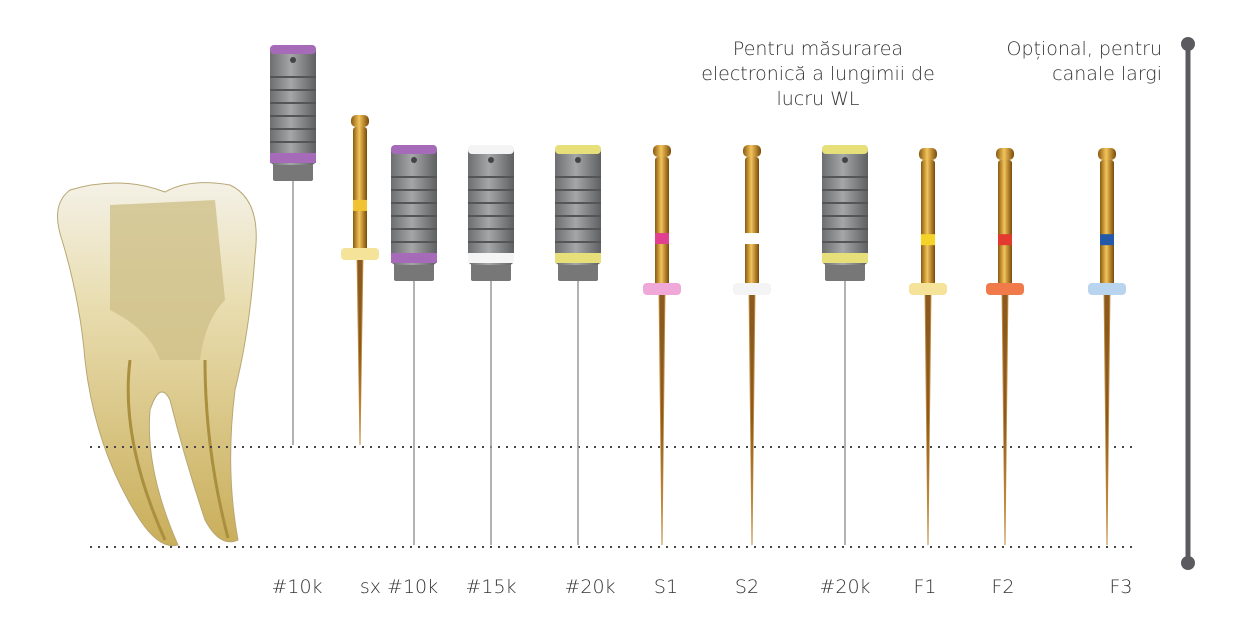  I want to click on file-label: S1, so click(666, 587).